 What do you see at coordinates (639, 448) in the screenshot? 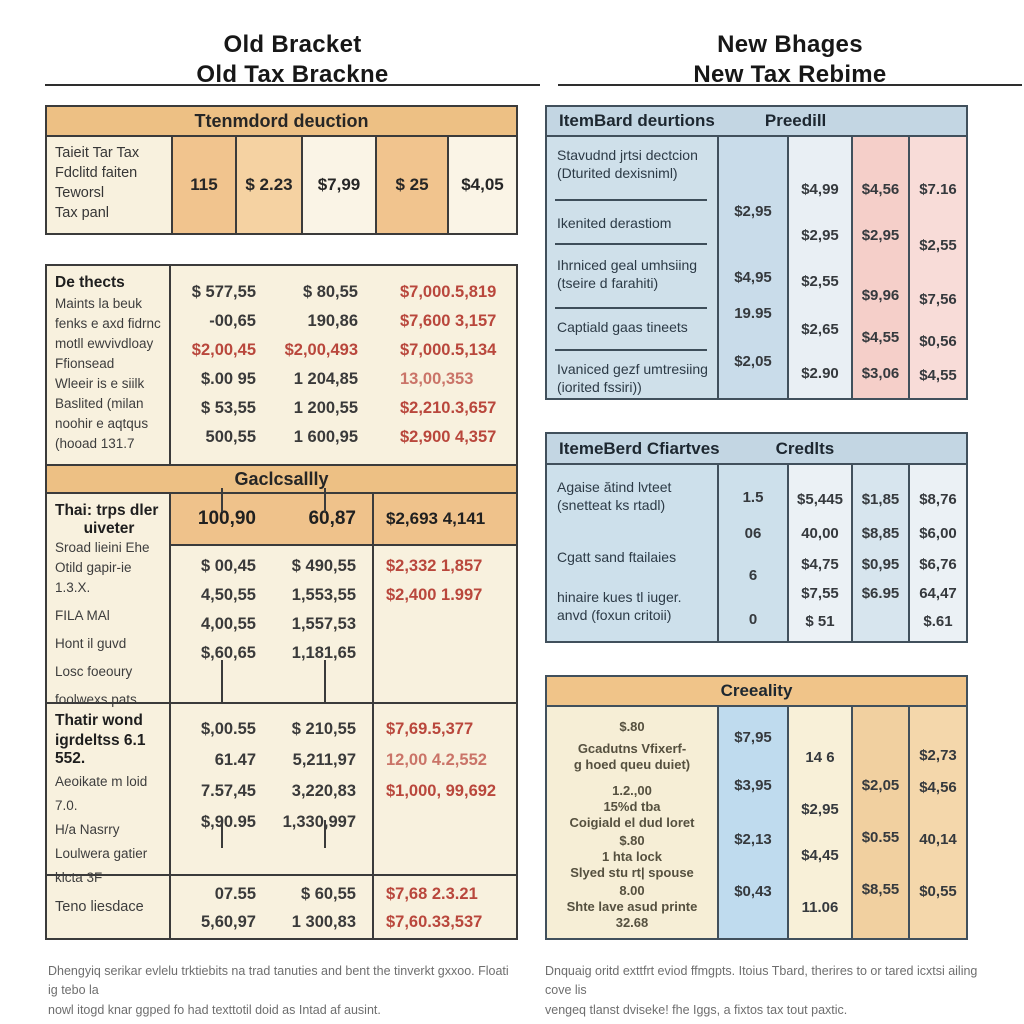
I see `header-left: ItemeBerd Cfiartves` at bounding box center [639, 448].